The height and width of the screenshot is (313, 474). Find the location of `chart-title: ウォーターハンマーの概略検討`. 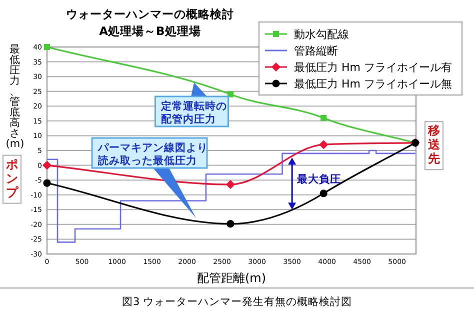

chart-title: ウォーターハンマーの概略検討 is located at coordinates (150, 14).